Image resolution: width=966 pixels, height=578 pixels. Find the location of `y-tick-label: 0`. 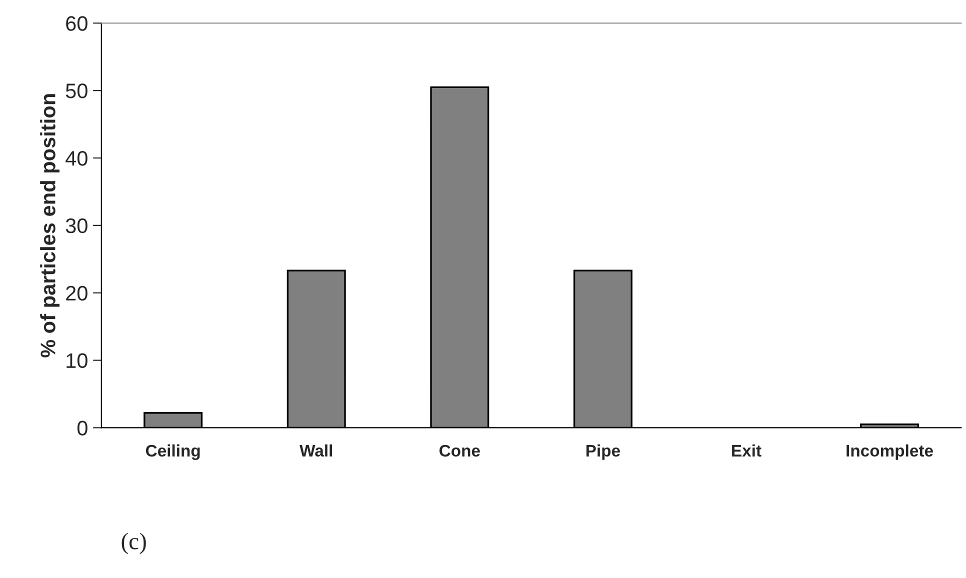

y-tick-label: 0 is located at coordinates (82, 428).